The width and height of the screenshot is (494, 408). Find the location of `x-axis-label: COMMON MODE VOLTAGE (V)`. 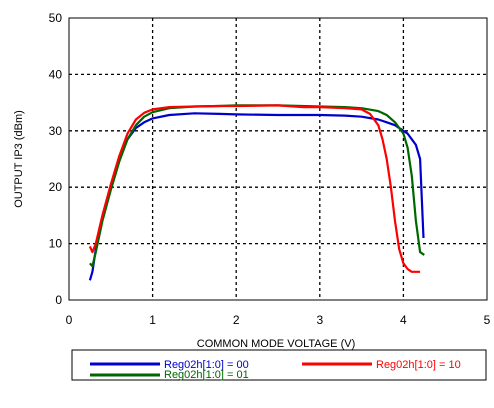

x-axis-label: COMMON MODE VOLTAGE (V) is located at coordinates (276, 344).